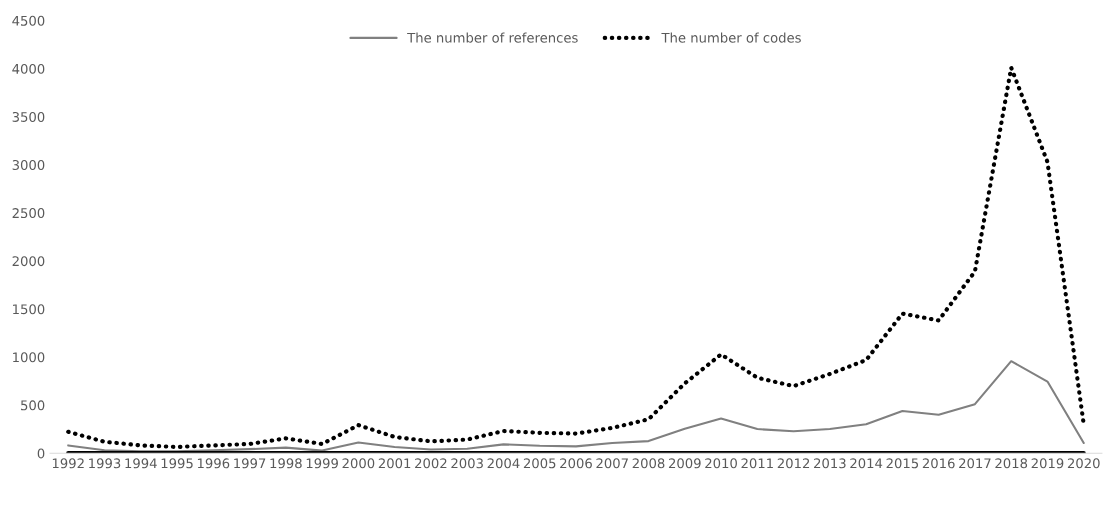 This screenshot has width=1113, height=515. What do you see at coordinates (41, 453) in the screenshot?
I see `y-tick-label: 0` at bounding box center [41, 453].